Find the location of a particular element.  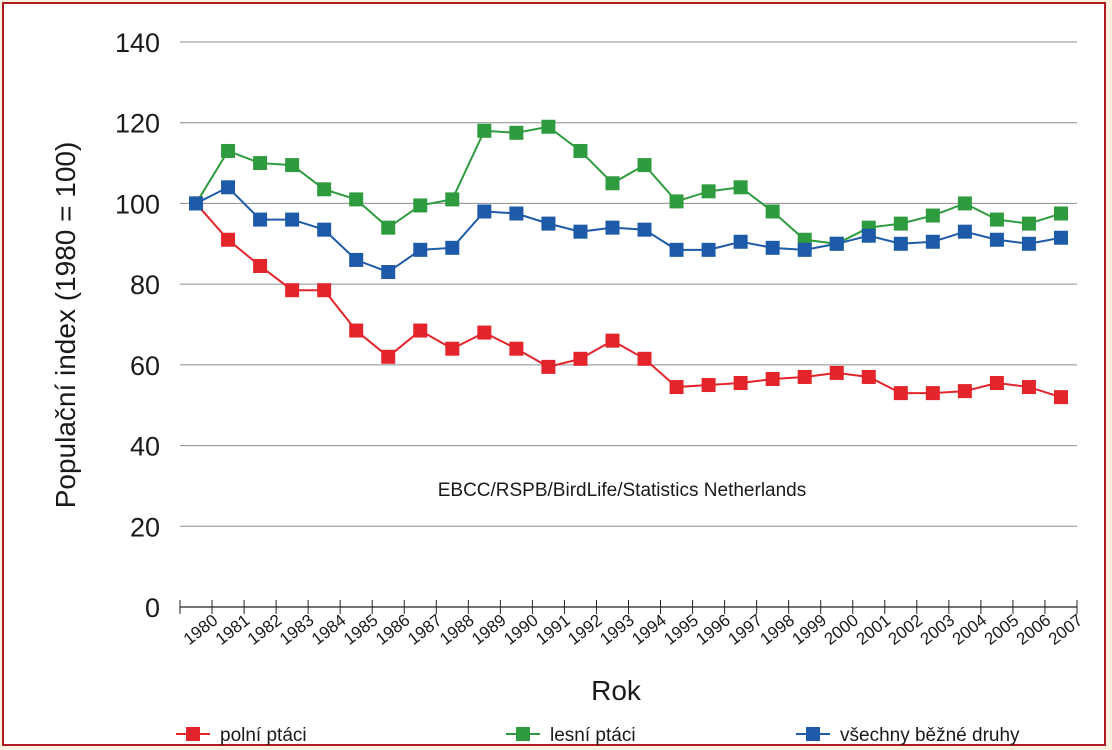

series-1-point-1986 is located at coordinates (388, 227).